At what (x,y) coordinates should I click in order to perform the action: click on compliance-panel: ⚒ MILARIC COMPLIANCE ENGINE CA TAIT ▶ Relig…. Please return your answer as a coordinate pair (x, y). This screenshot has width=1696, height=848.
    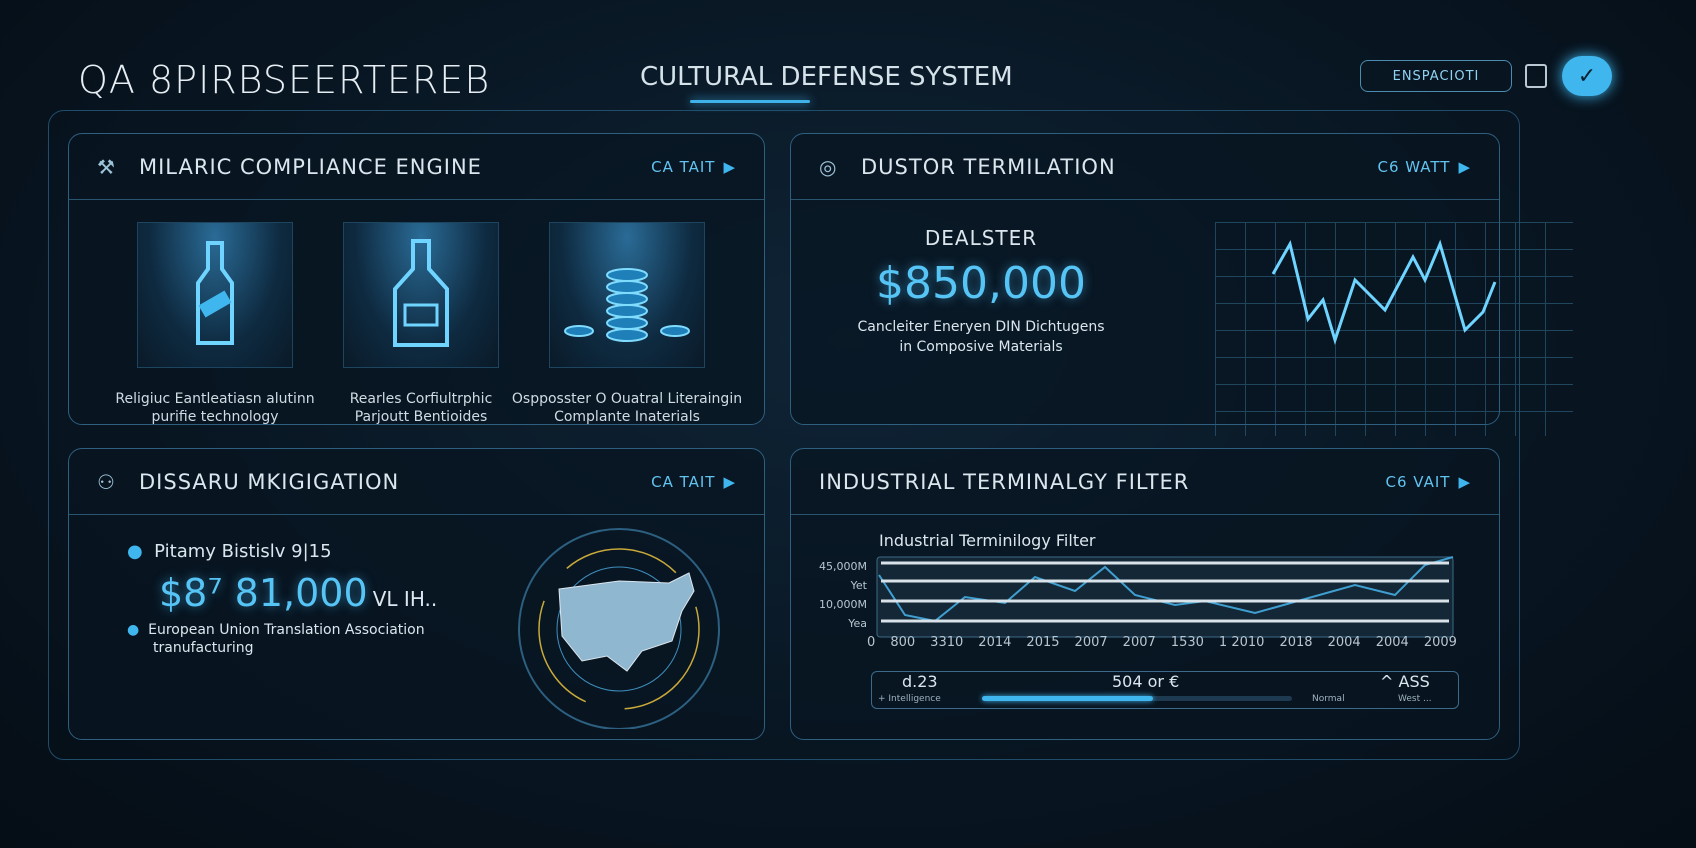
    Looking at the image, I should click on (416, 279).